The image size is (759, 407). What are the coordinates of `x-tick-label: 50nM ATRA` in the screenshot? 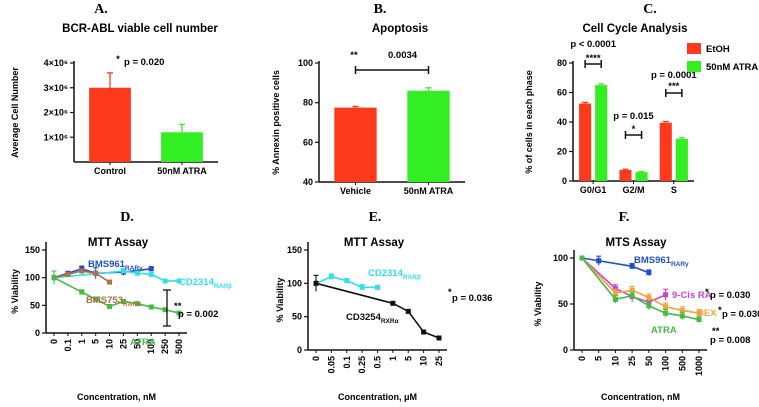 It's located at (182, 171).